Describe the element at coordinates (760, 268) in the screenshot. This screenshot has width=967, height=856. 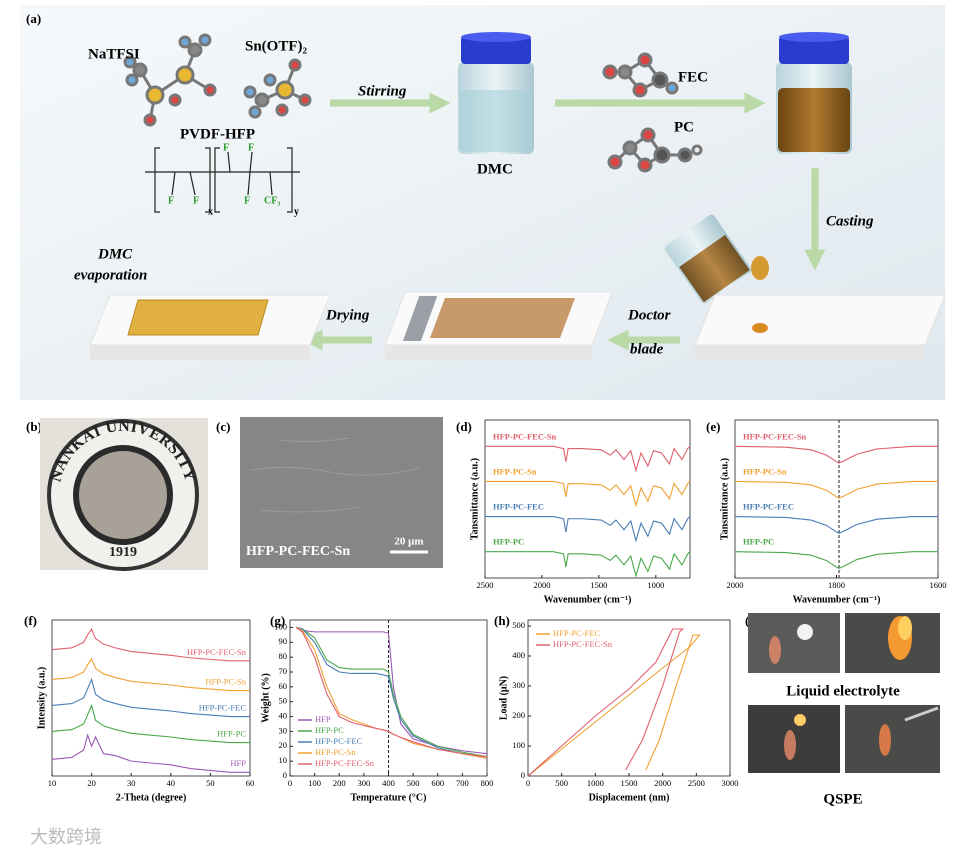
I see `droplet` at that location.